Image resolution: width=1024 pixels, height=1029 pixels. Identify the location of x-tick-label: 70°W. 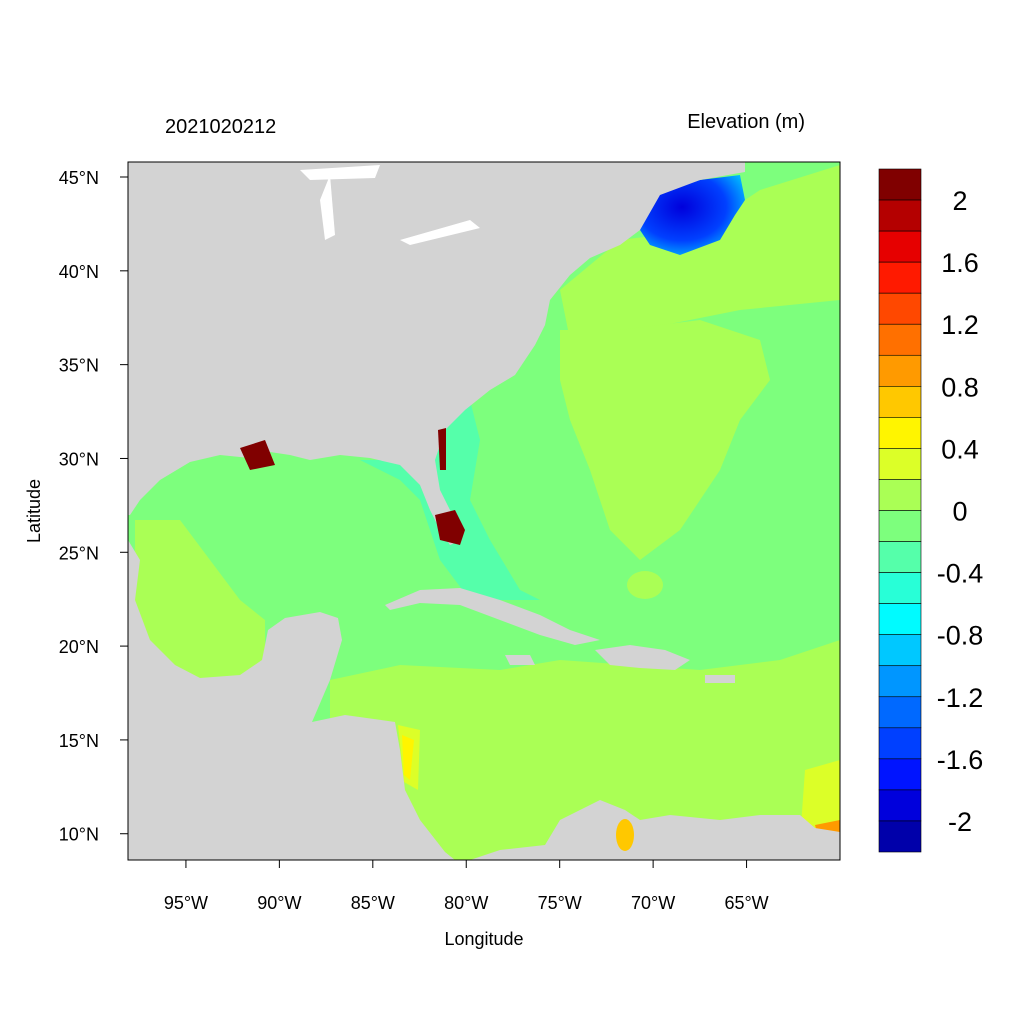
(653, 903).